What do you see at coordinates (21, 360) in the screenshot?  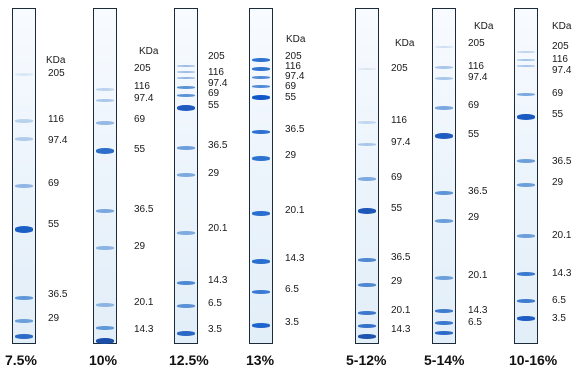 I see `gel-percent-label: 7.5%` at bounding box center [21, 360].